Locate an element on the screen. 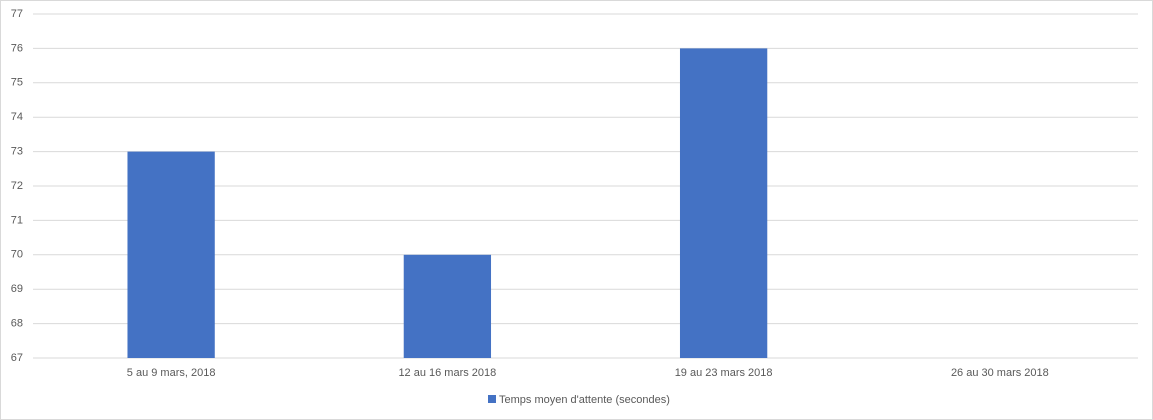 Image resolution: width=1153 pixels, height=420 pixels. y-tick-label: 73 is located at coordinates (17, 152).